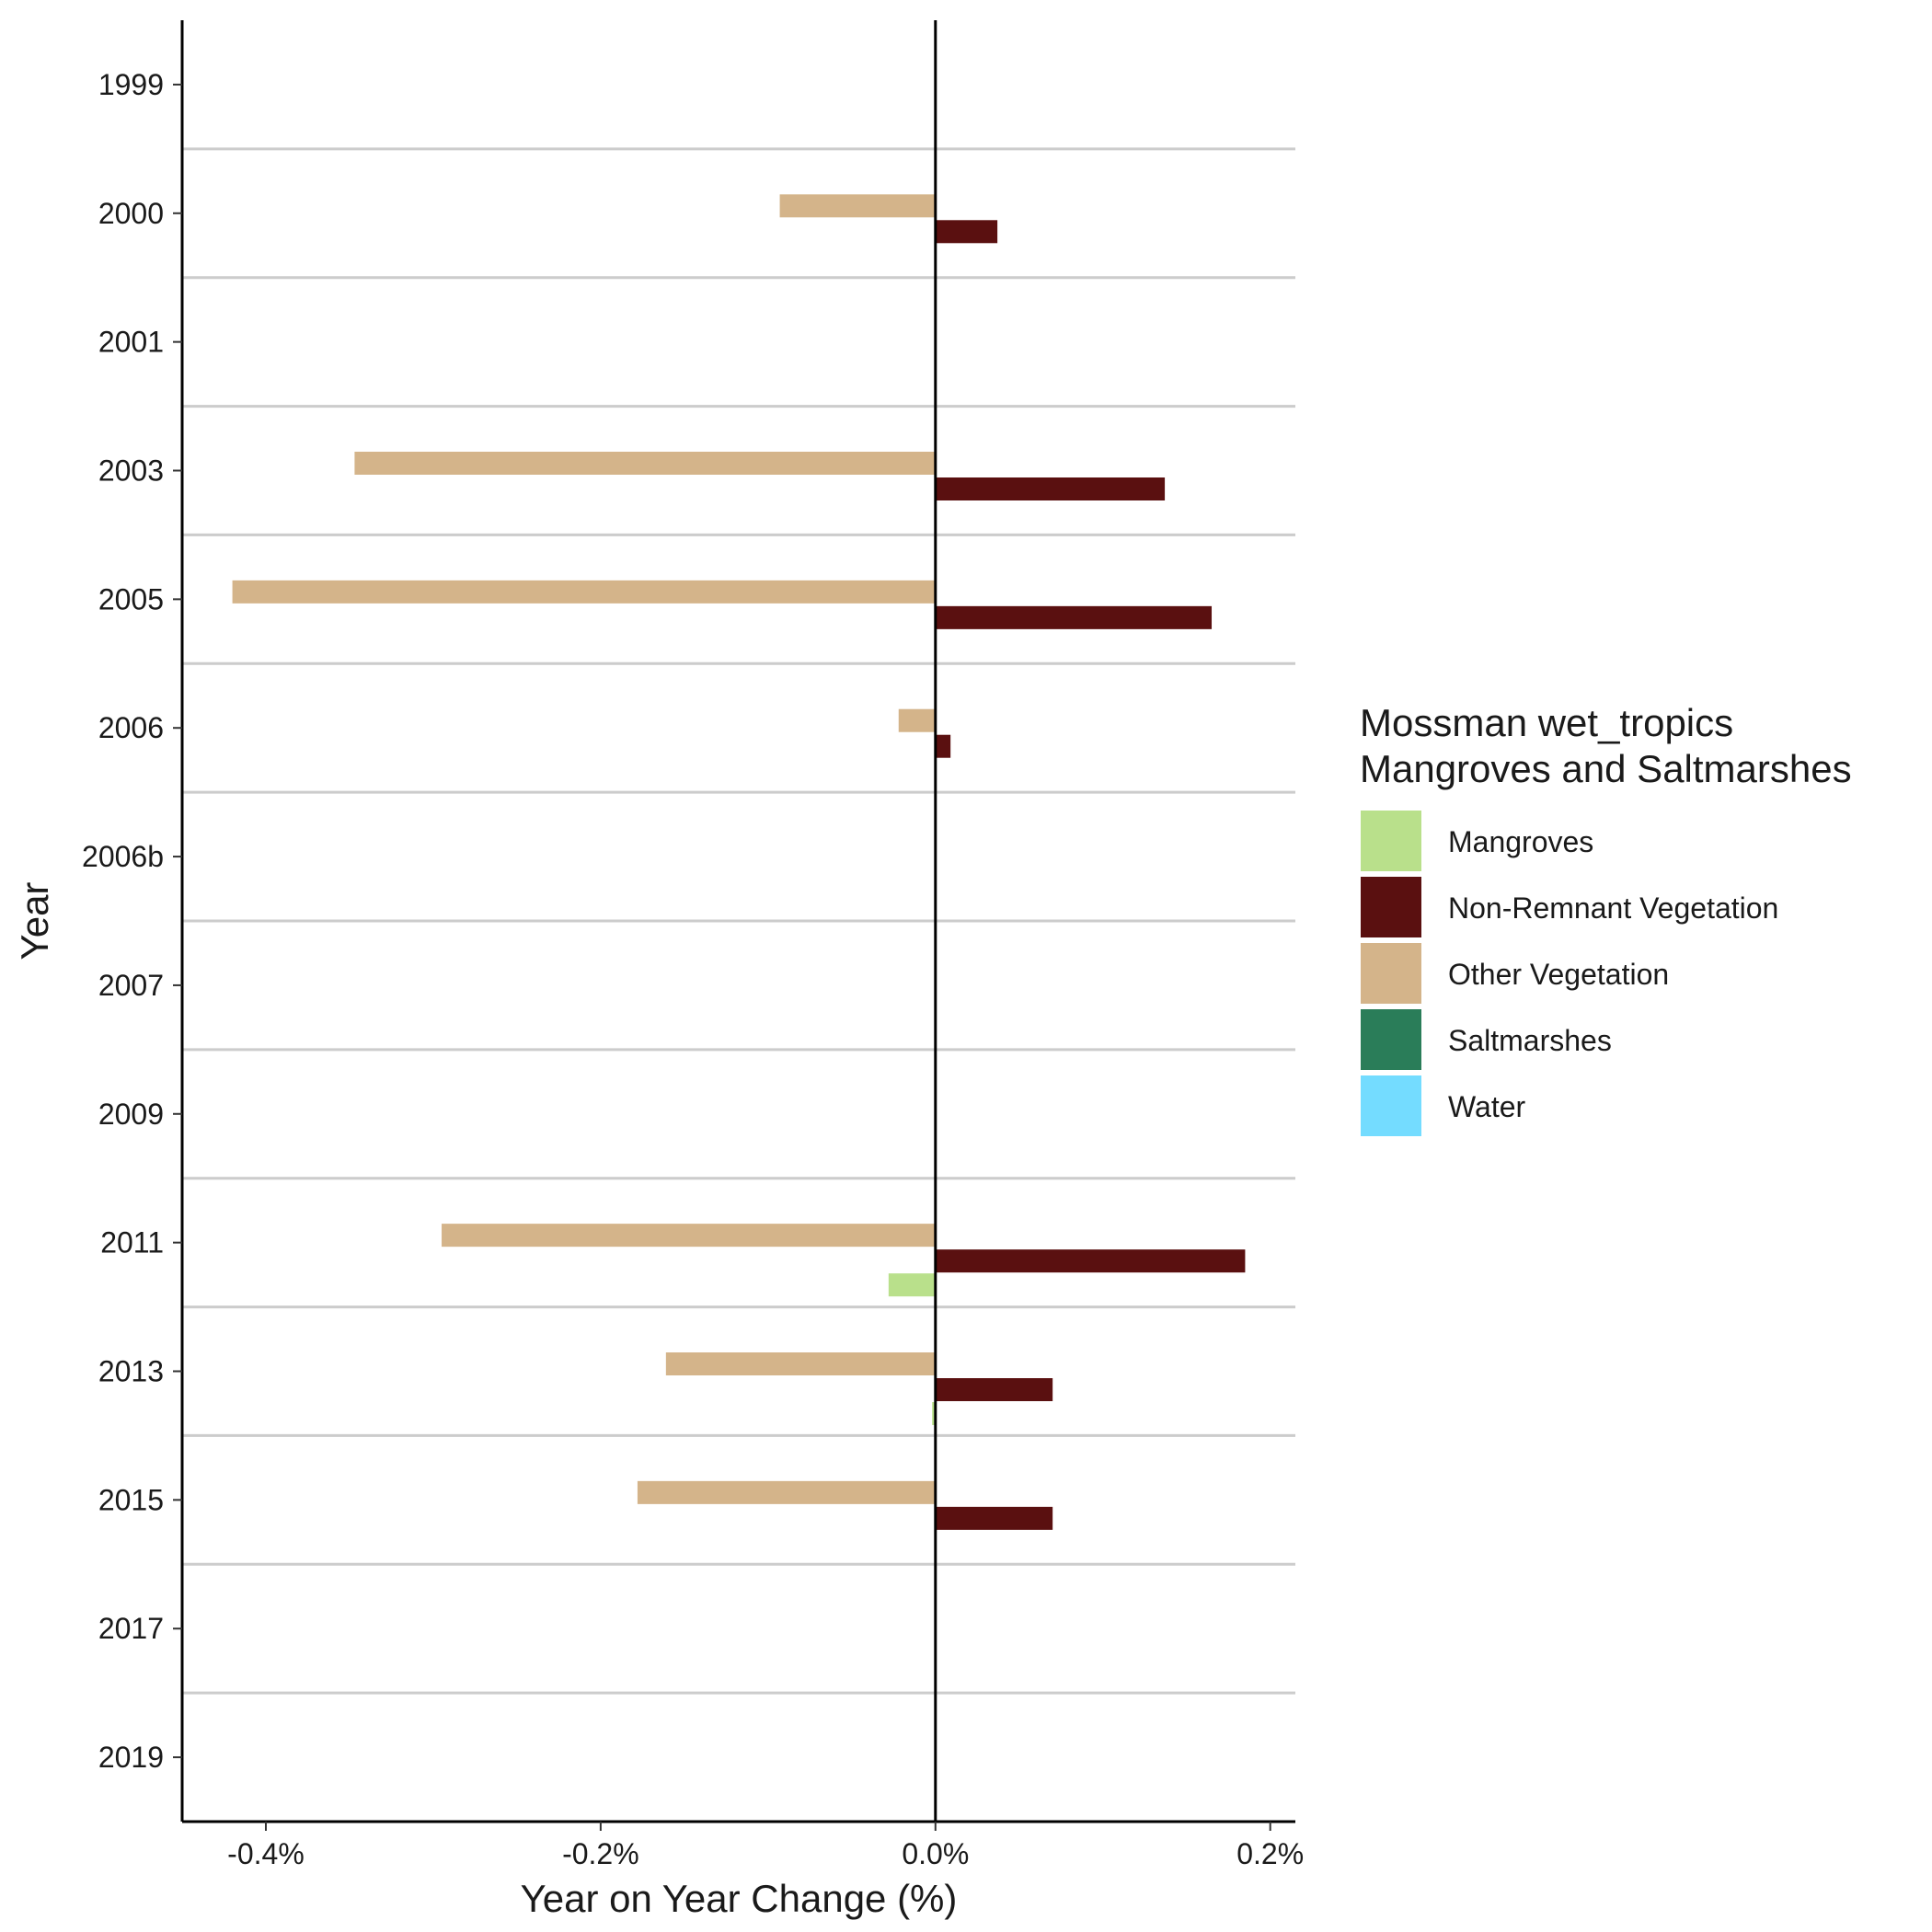  I want to click on legend-title-line-2: Mangroves and Saltmarshes, so click(1606, 768).